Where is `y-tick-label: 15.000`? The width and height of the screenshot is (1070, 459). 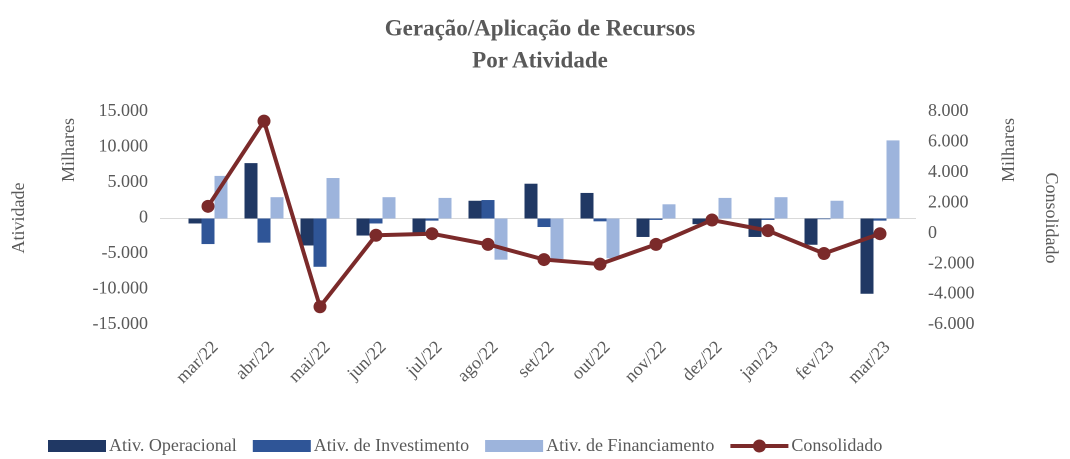
y-tick-label: 15.000 is located at coordinates (124, 110).